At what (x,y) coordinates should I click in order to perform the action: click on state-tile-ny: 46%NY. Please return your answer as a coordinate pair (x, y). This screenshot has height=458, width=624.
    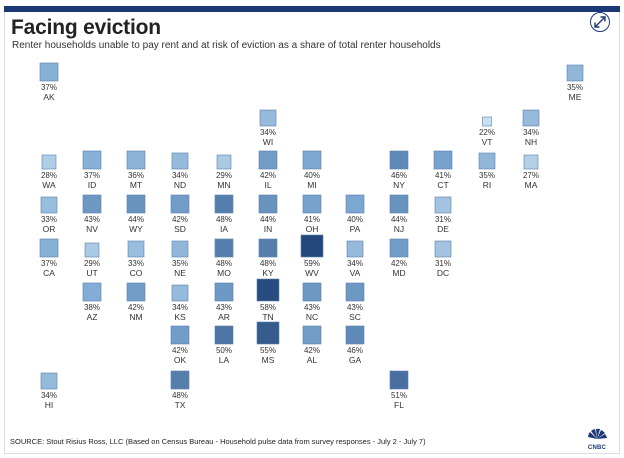
    Looking at the image, I should click on (399, 170).